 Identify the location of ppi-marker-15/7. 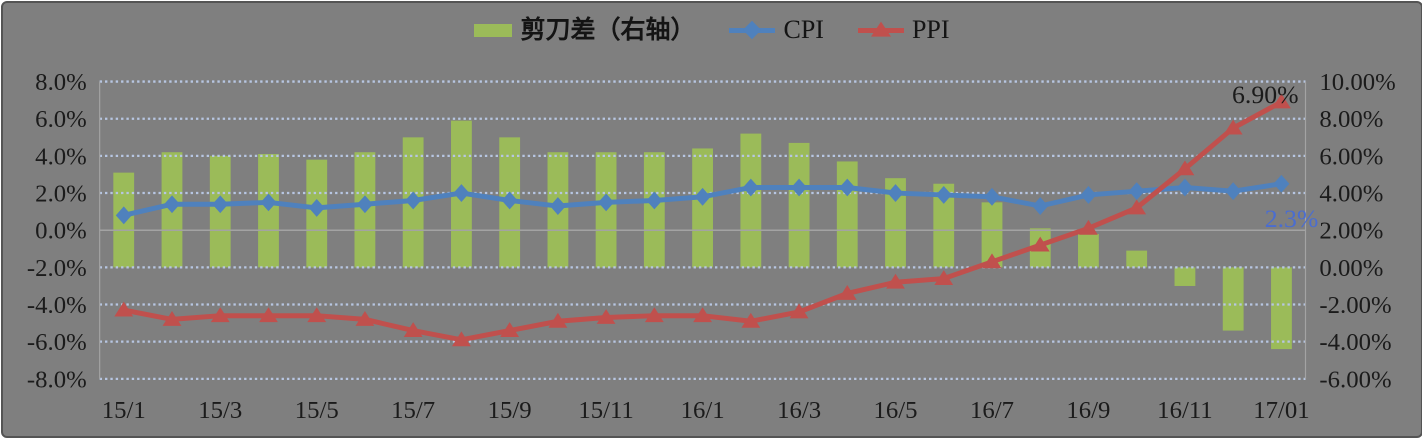
(413, 330).